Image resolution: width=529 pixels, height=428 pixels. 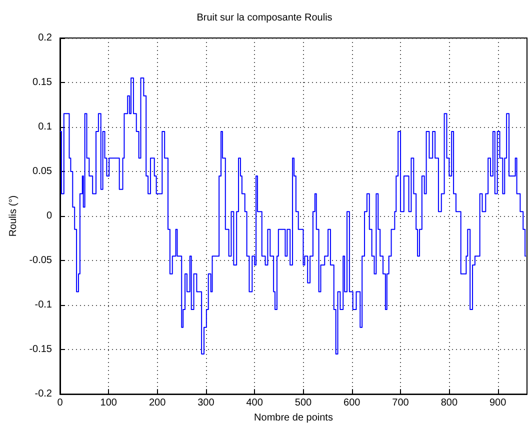 What do you see at coordinates (255, 403) in the screenshot?
I see `x-tick-label: 400` at bounding box center [255, 403].